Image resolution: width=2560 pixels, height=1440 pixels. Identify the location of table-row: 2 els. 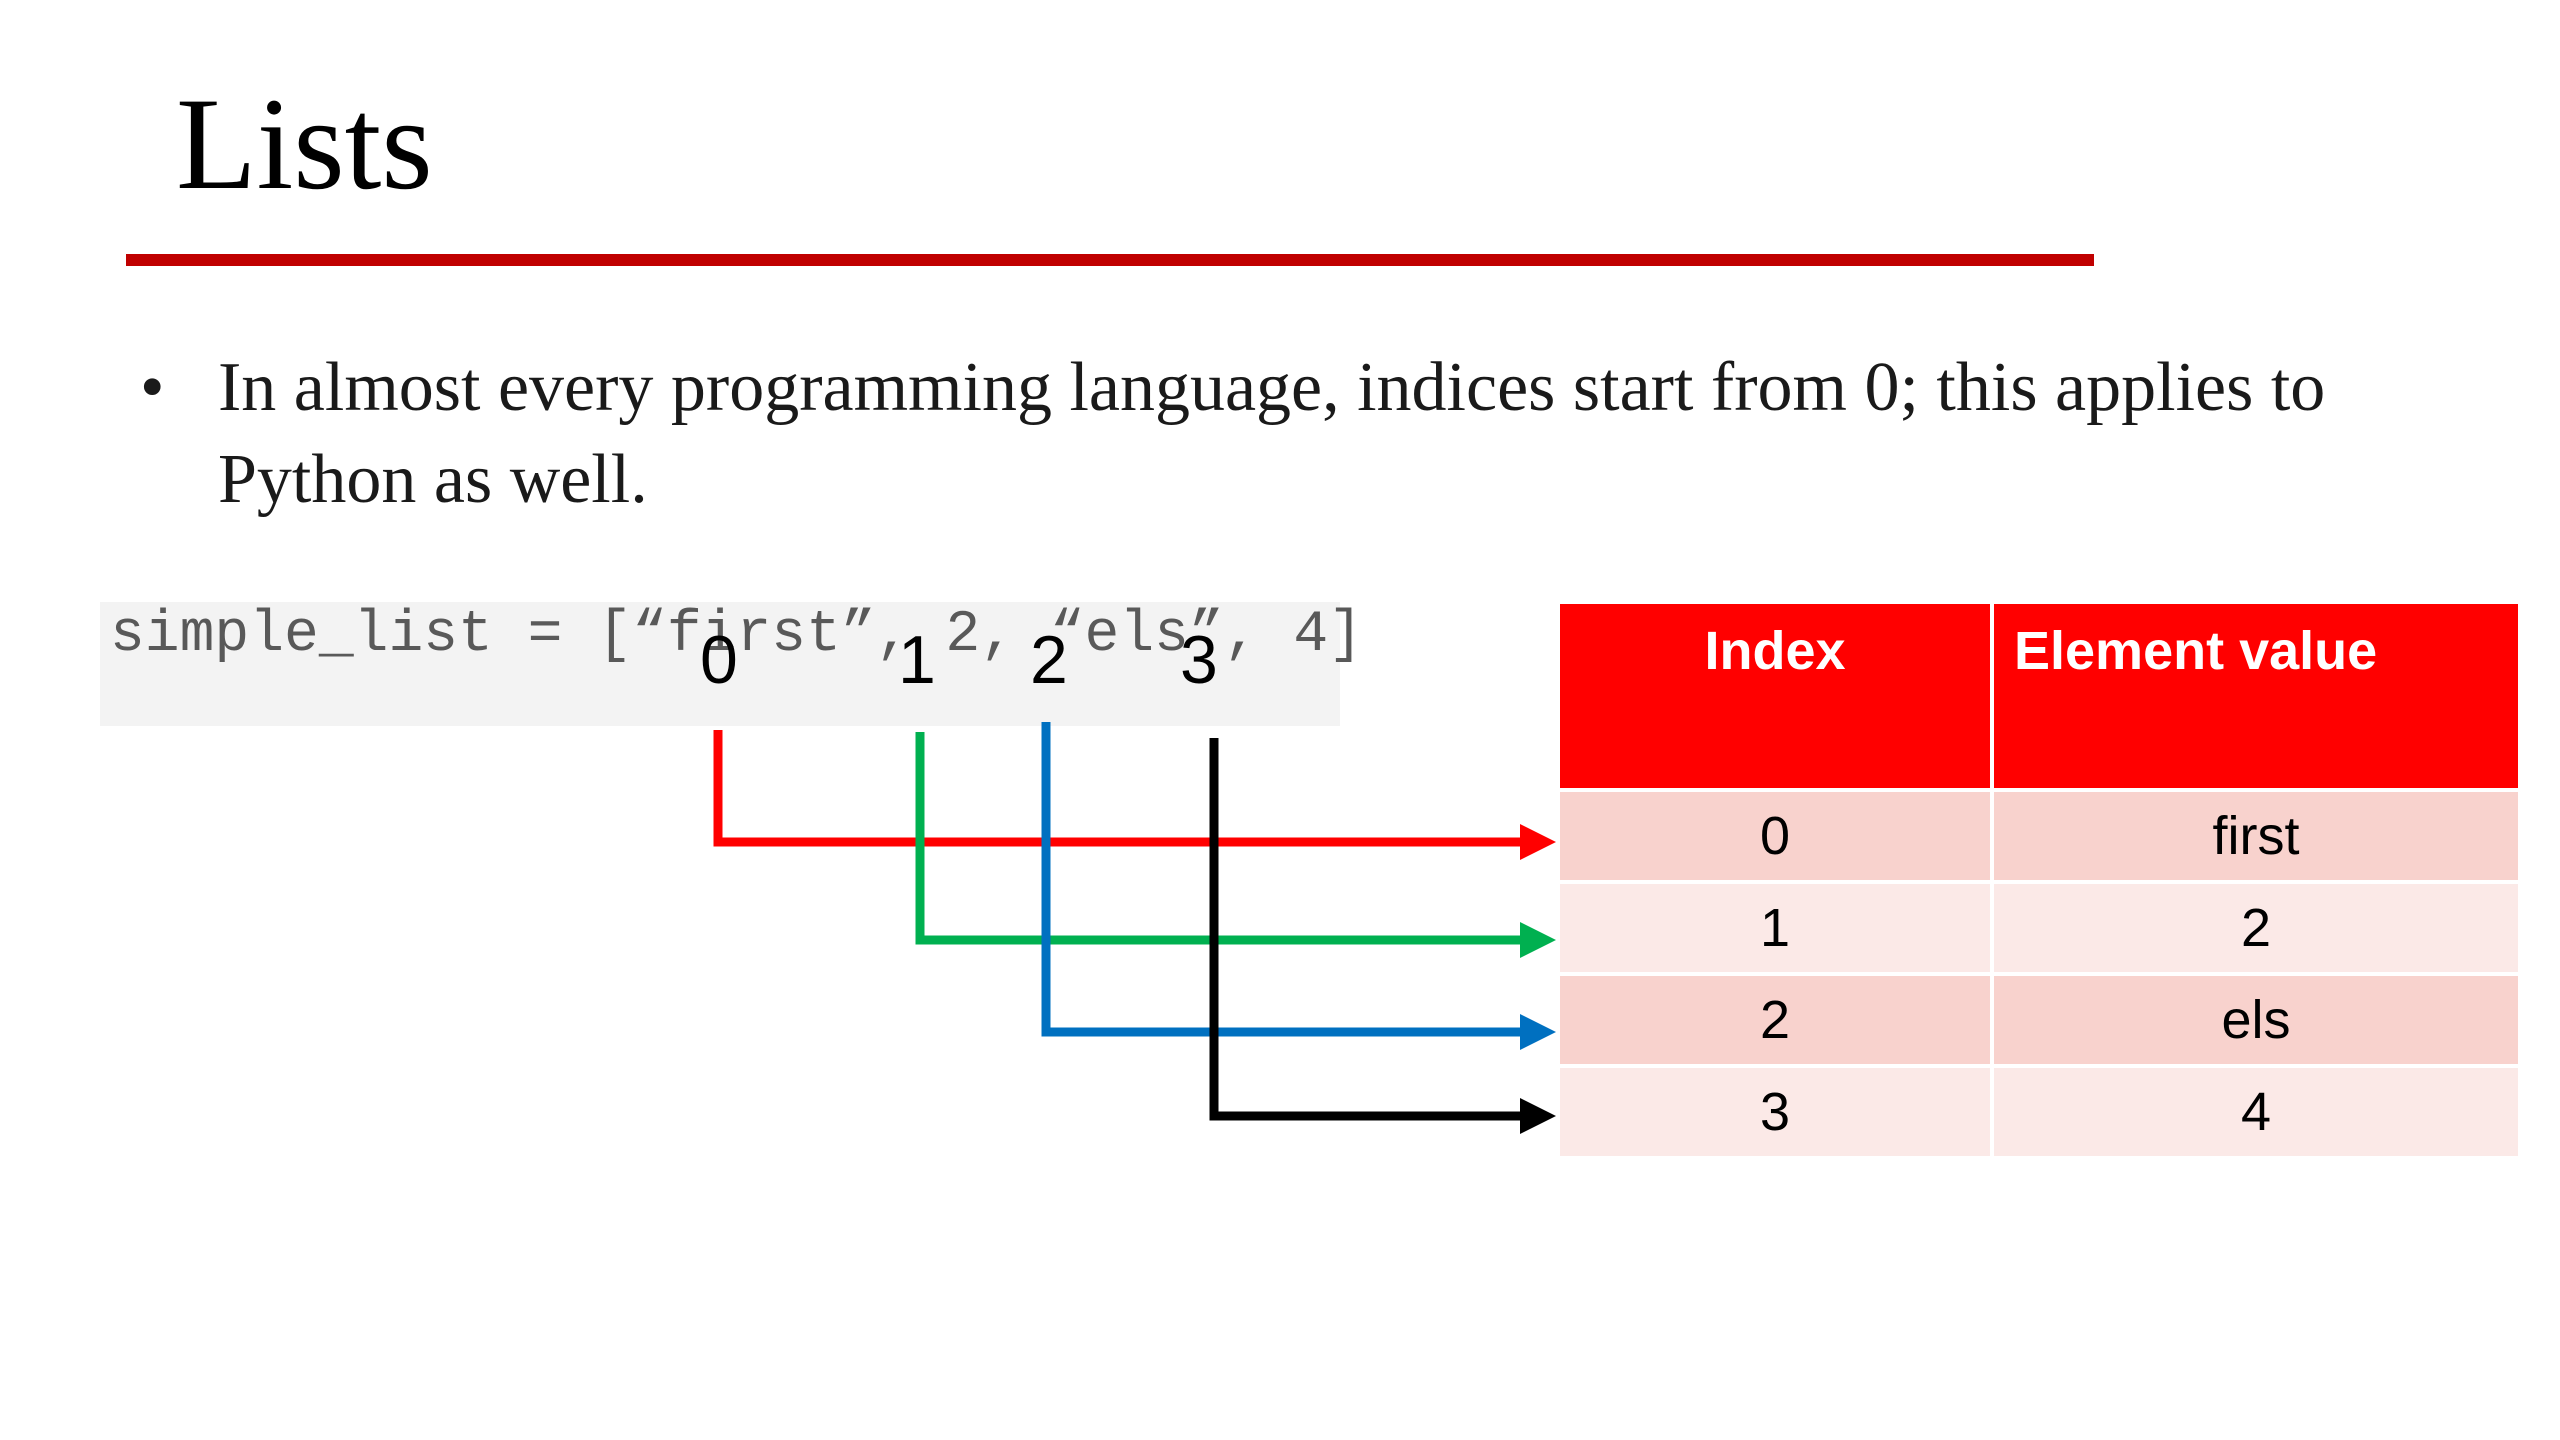
(2039, 1020).